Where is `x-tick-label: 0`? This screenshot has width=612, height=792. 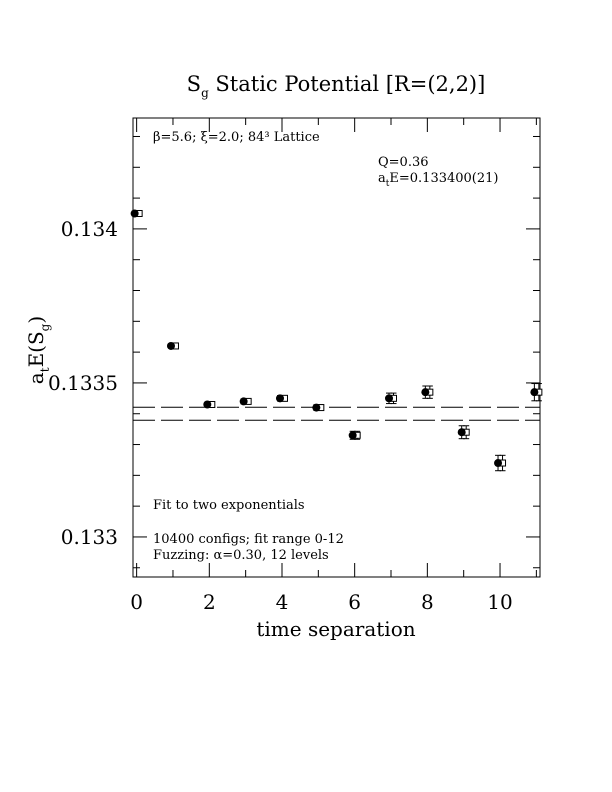
x-tick-label: 0 is located at coordinates (136, 602).